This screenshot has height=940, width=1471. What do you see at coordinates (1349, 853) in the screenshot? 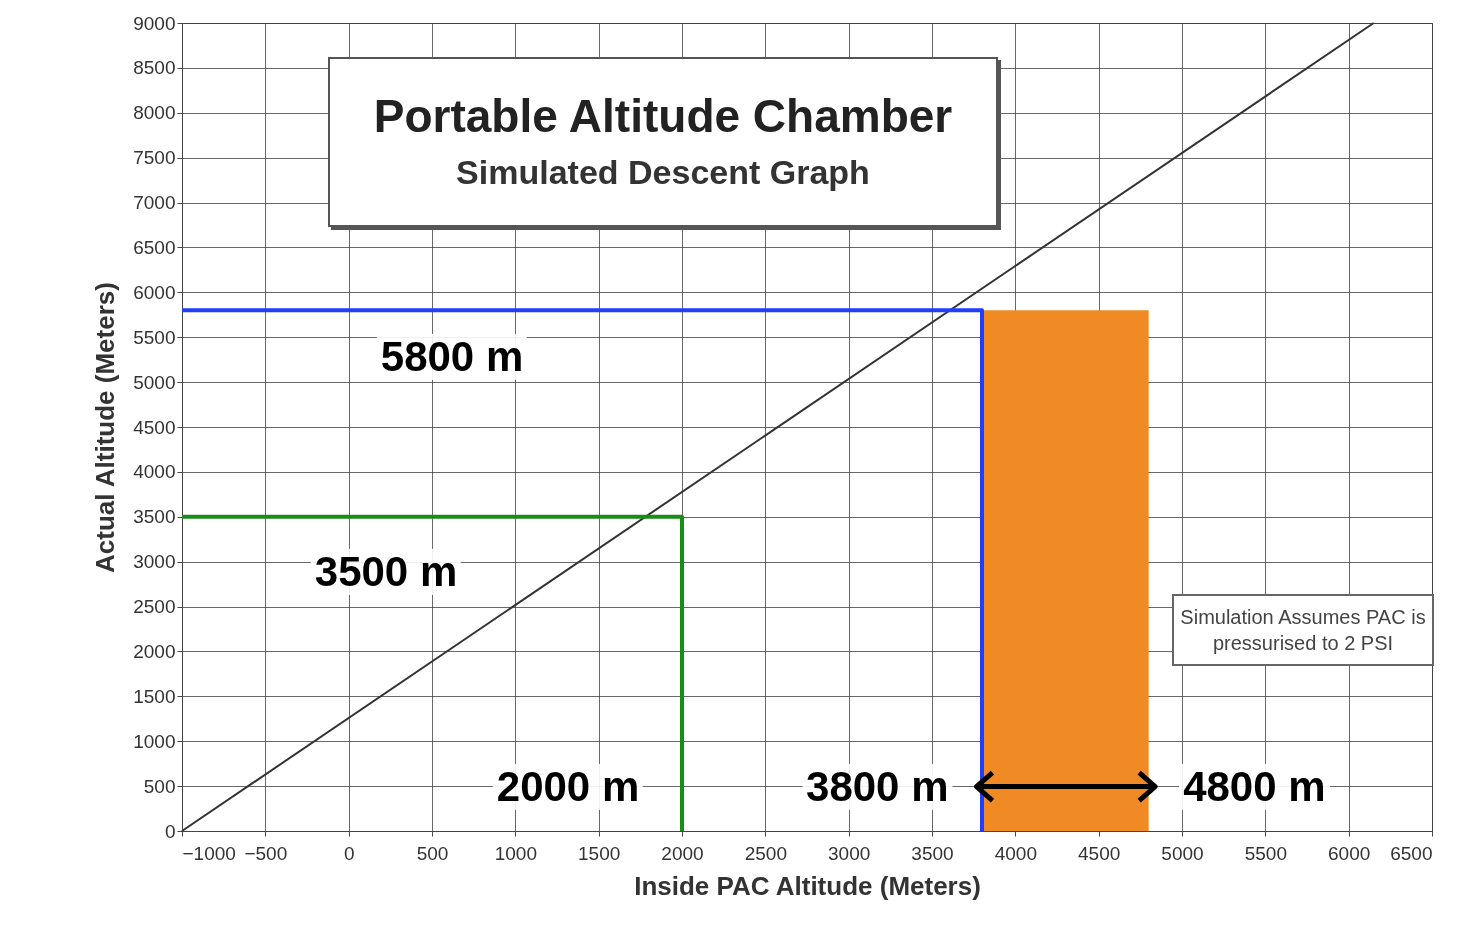
I see `x-tick-label: 6000` at bounding box center [1349, 853].